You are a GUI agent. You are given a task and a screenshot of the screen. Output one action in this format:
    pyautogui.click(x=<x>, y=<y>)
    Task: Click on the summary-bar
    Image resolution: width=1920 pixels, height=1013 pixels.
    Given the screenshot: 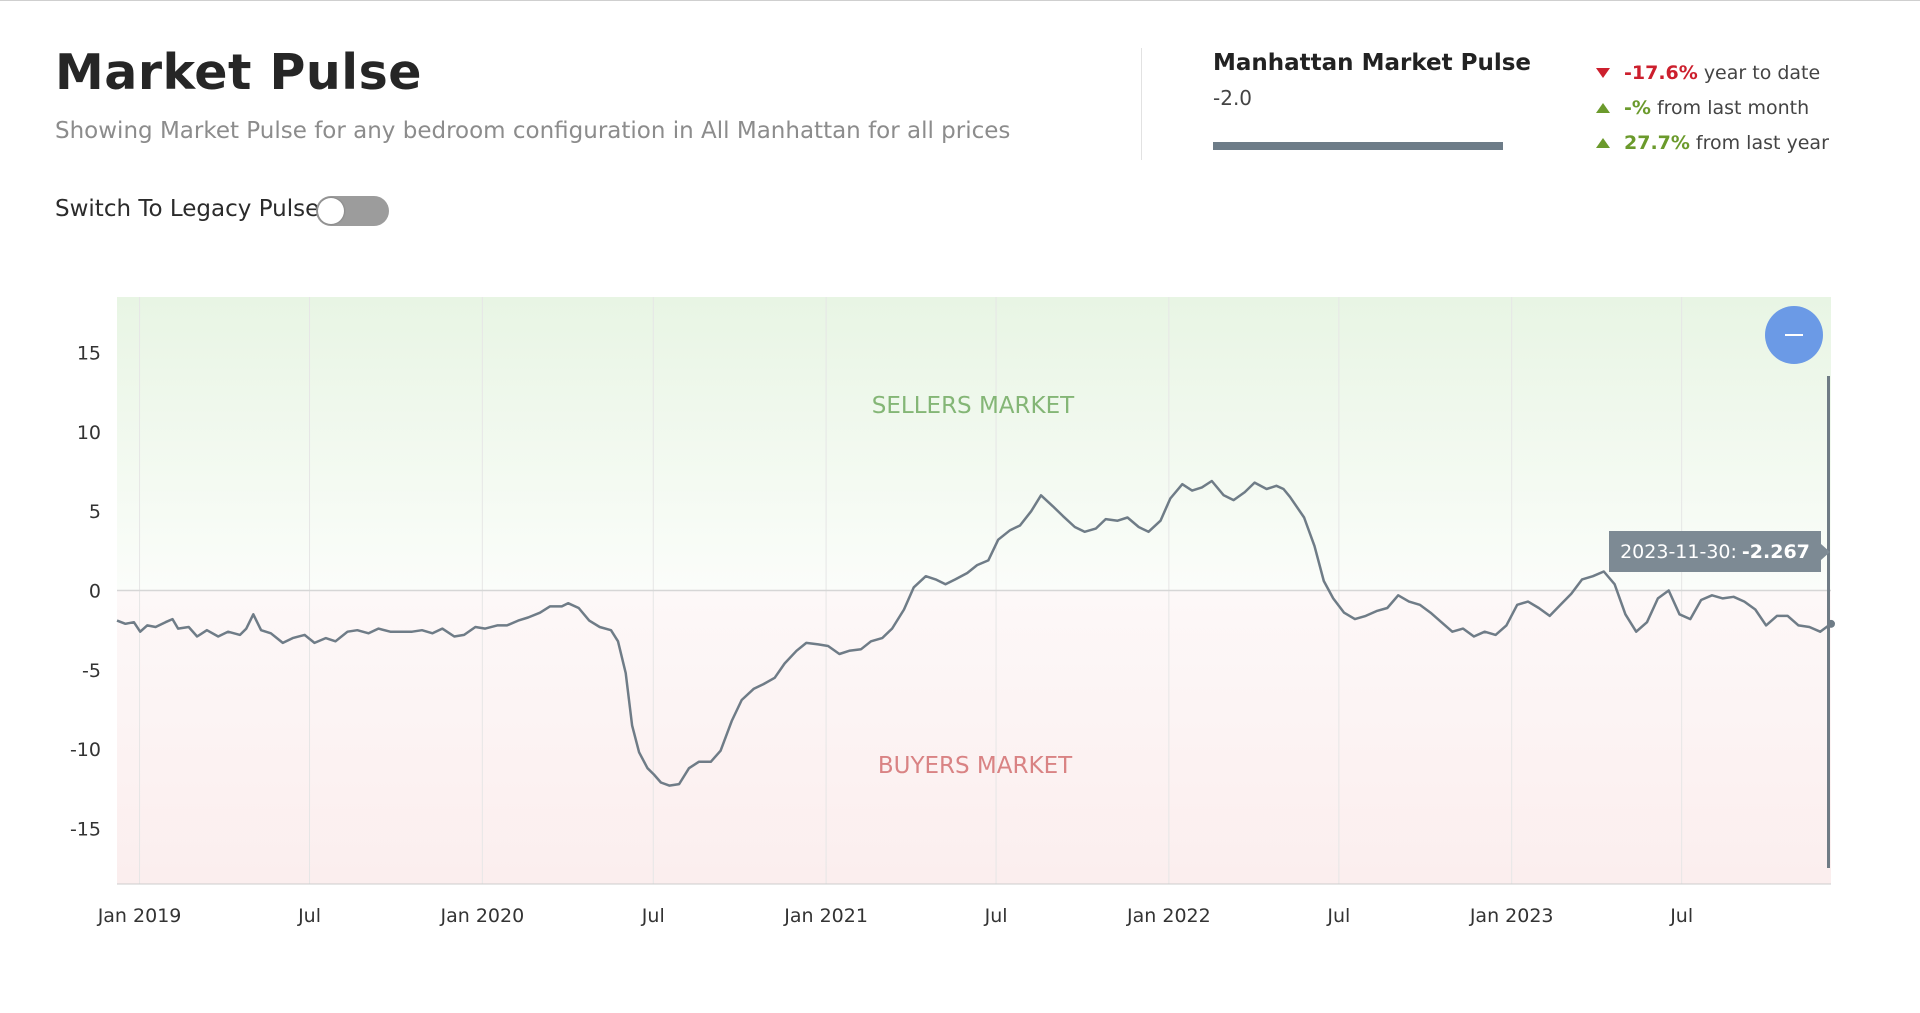 What is the action you would take?
    pyautogui.click(x=1358, y=146)
    